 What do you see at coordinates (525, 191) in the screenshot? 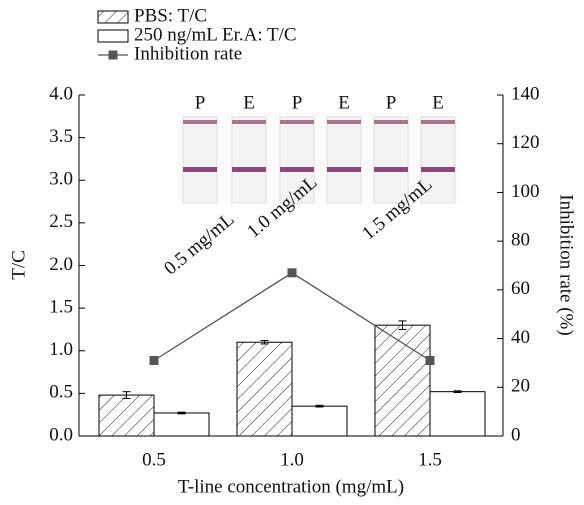
I see `y2-tick-label: 100` at bounding box center [525, 191].